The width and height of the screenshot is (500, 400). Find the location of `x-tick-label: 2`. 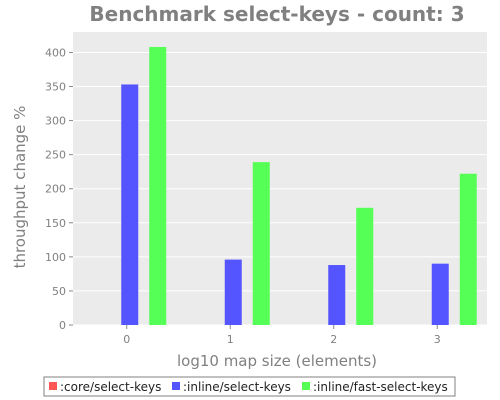

x-tick-label: 2 is located at coordinates (333, 339).